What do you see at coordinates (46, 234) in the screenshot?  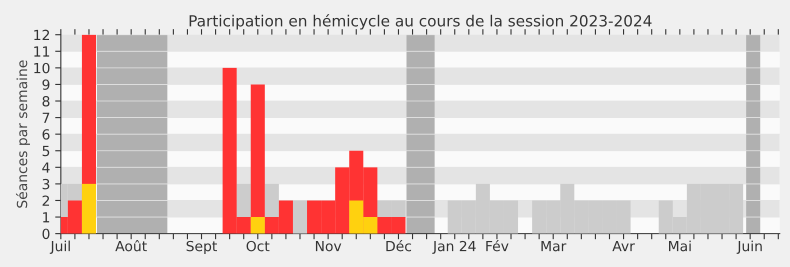 I see `y-tick-label: 0` at bounding box center [46, 234].